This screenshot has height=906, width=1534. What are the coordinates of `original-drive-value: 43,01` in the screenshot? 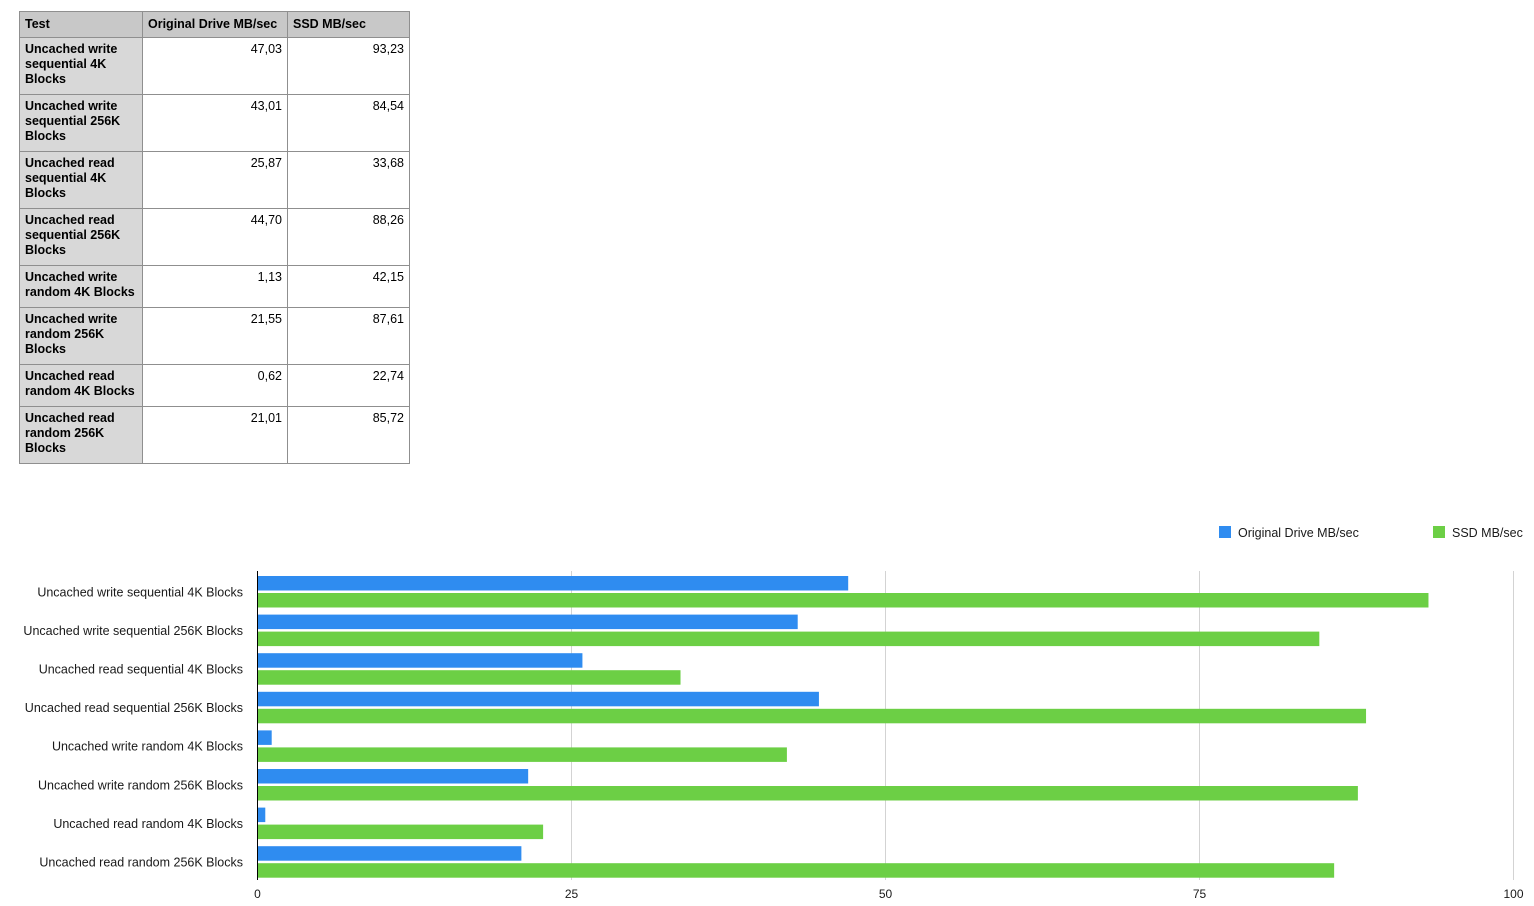 It's located at (215, 123).